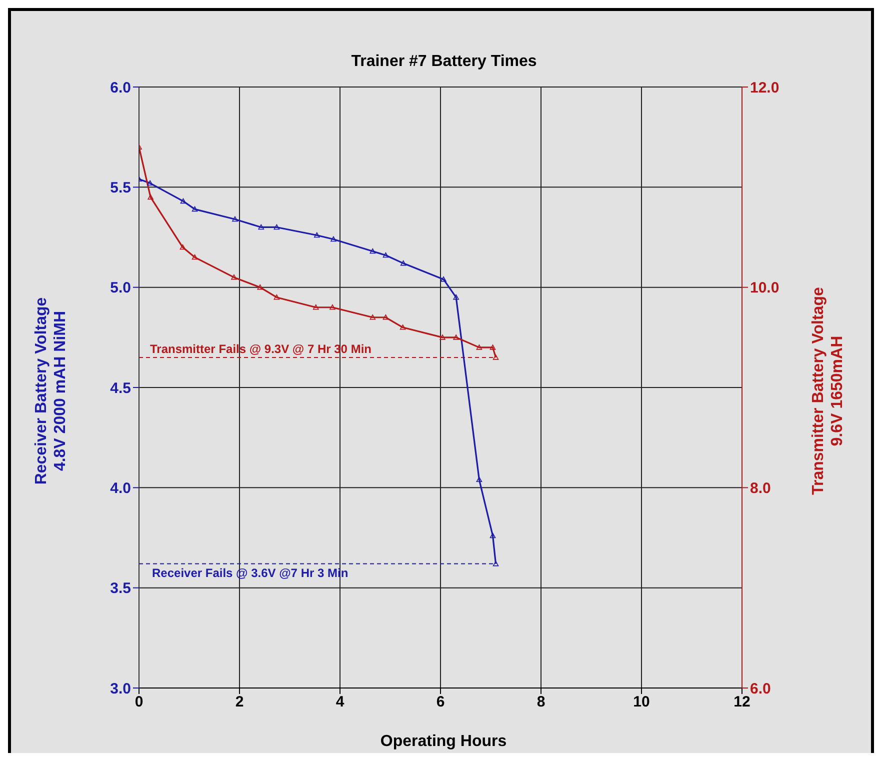 This screenshot has width=882, height=761. I want to click on x-axis-title: Operating Hours, so click(443, 742).